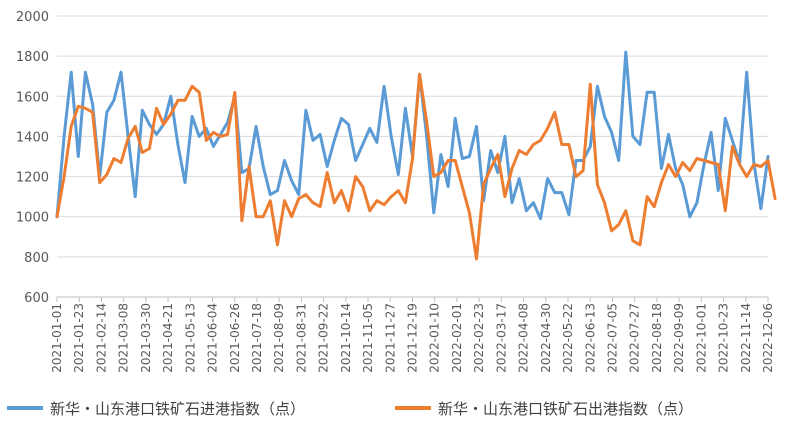  I want to click on x-tick-label: 2022-02-23, so click(479, 338).